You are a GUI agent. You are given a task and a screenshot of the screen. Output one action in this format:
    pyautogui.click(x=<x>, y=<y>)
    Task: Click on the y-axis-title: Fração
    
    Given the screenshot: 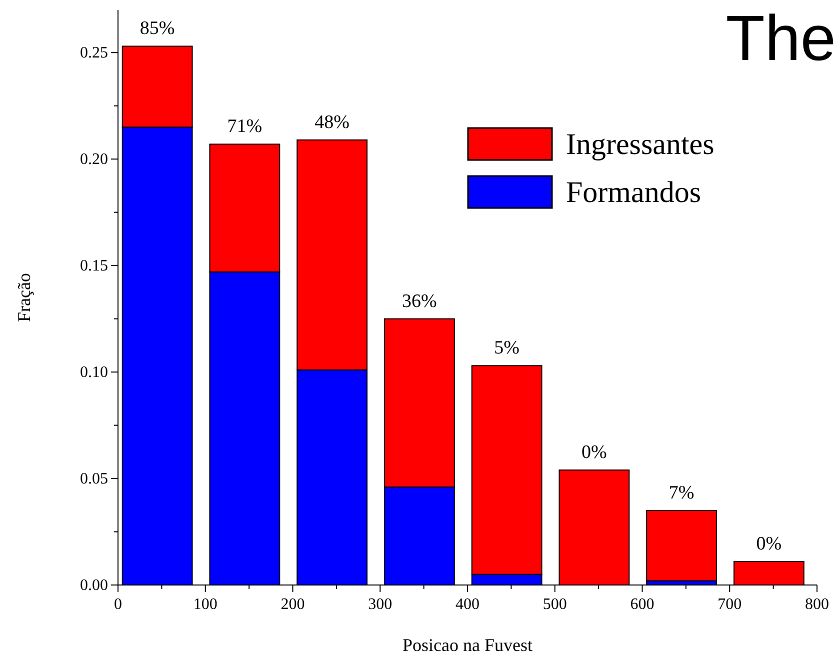 What is the action you would take?
    pyautogui.click(x=24, y=297)
    